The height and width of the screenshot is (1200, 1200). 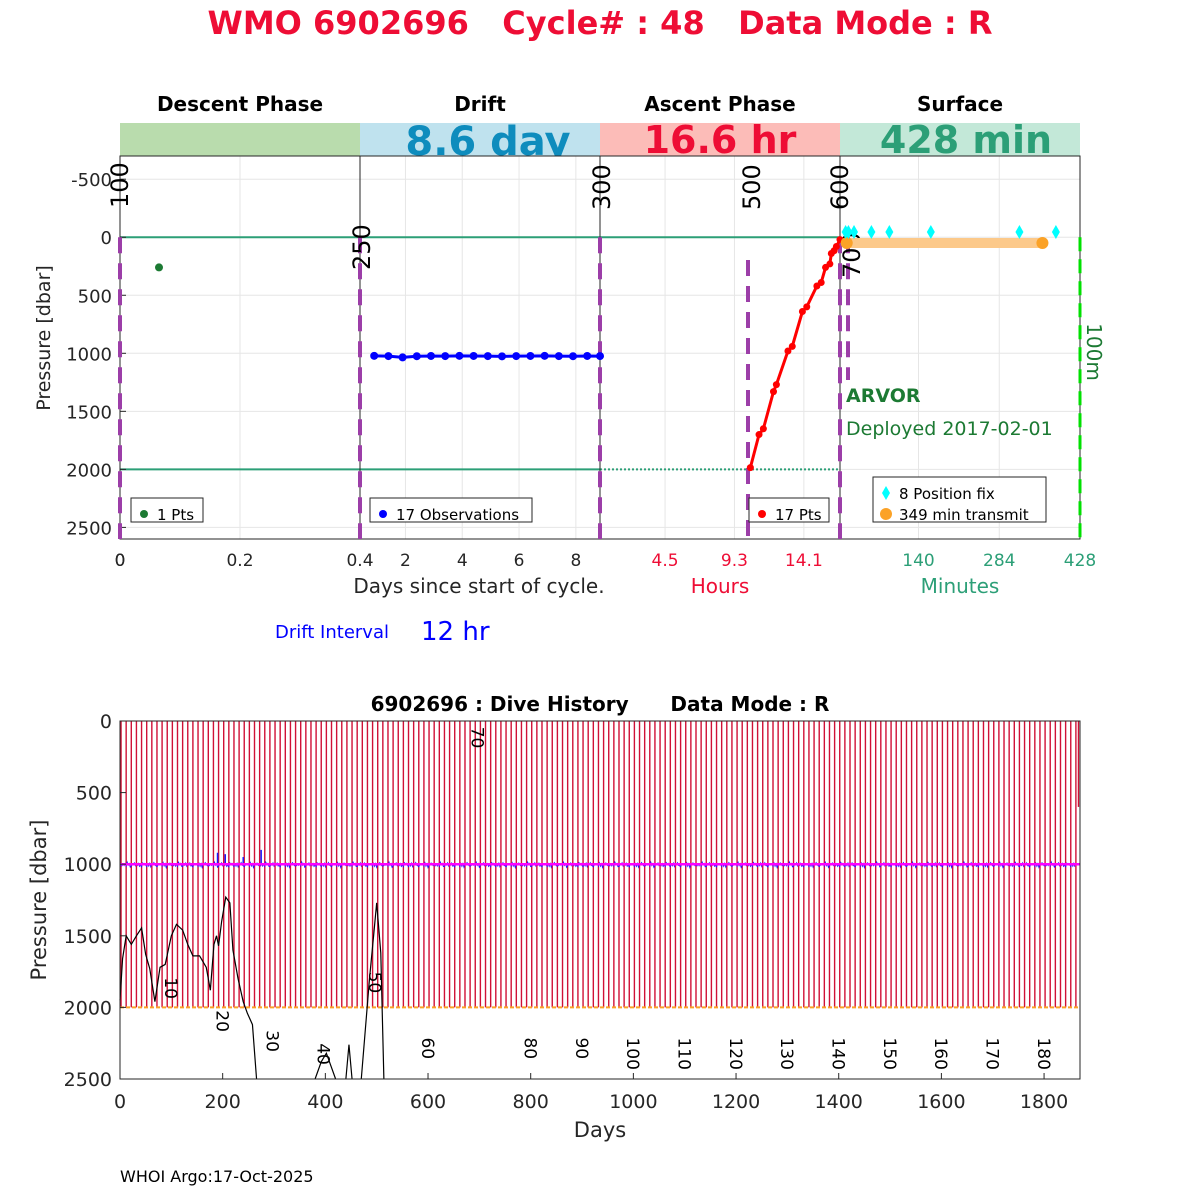 I want to click on phase-marker-label: 250, so click(x=362, y=247).